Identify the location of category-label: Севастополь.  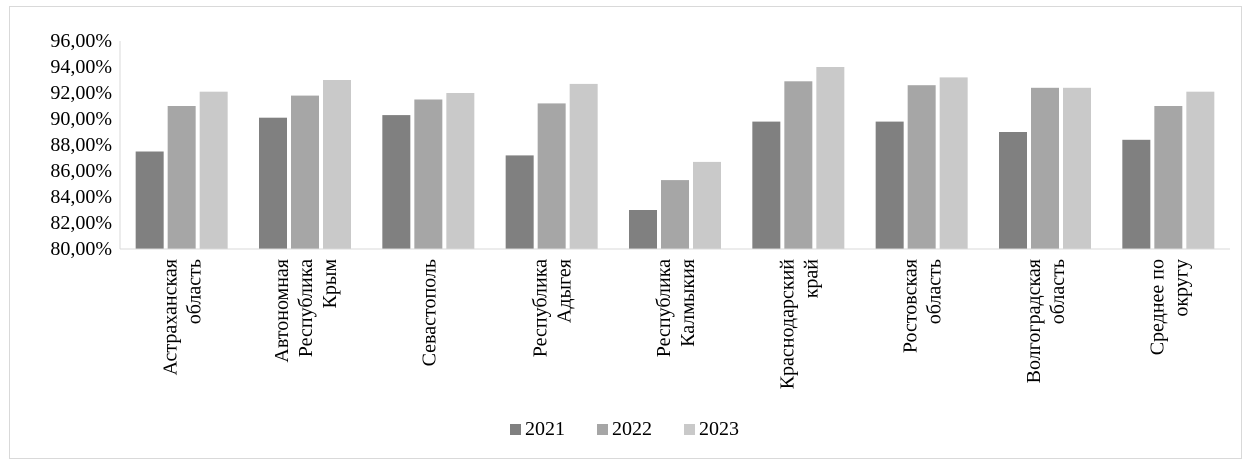
(429, 312).